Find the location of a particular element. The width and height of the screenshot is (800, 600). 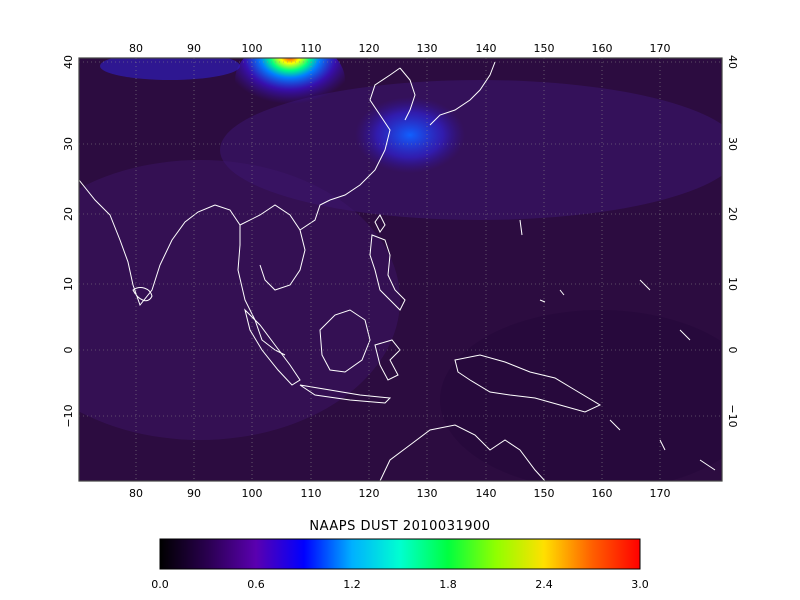

colorbar is located at coordinates (400, 554).